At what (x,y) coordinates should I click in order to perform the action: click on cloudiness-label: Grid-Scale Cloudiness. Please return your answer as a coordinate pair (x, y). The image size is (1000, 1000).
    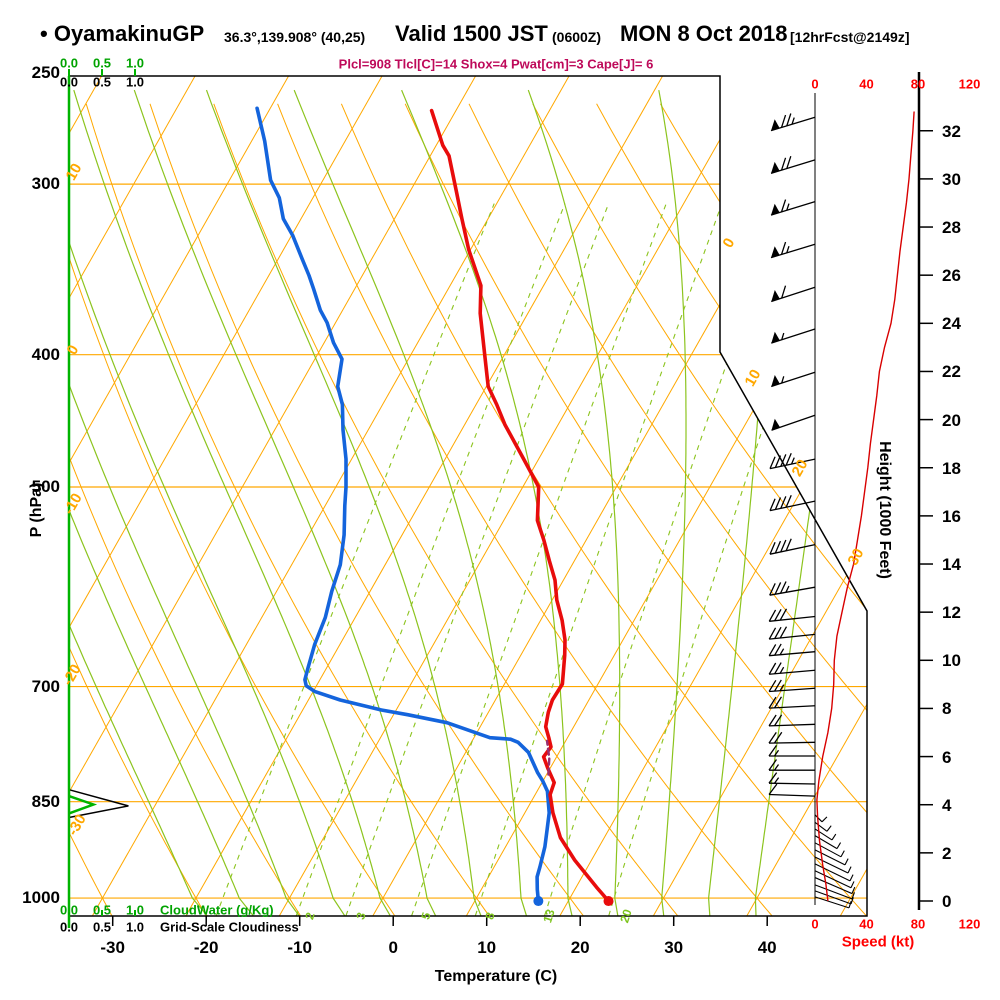
    Looking at the image, I should click on (229, 927).